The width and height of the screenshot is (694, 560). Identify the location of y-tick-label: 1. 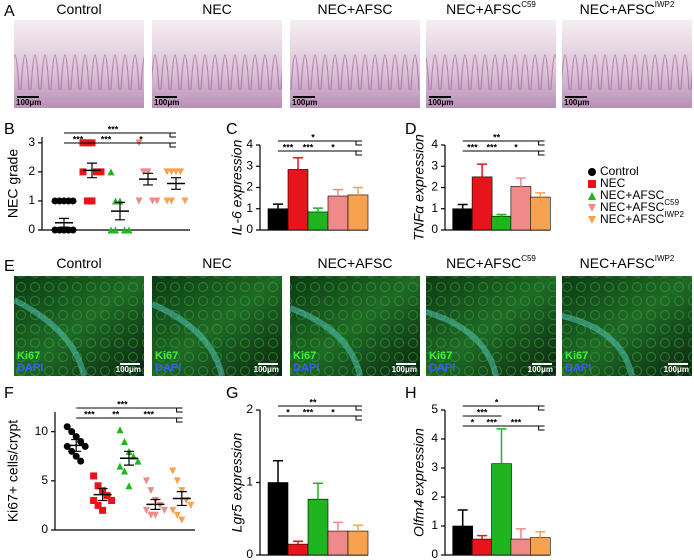
(31, 200).